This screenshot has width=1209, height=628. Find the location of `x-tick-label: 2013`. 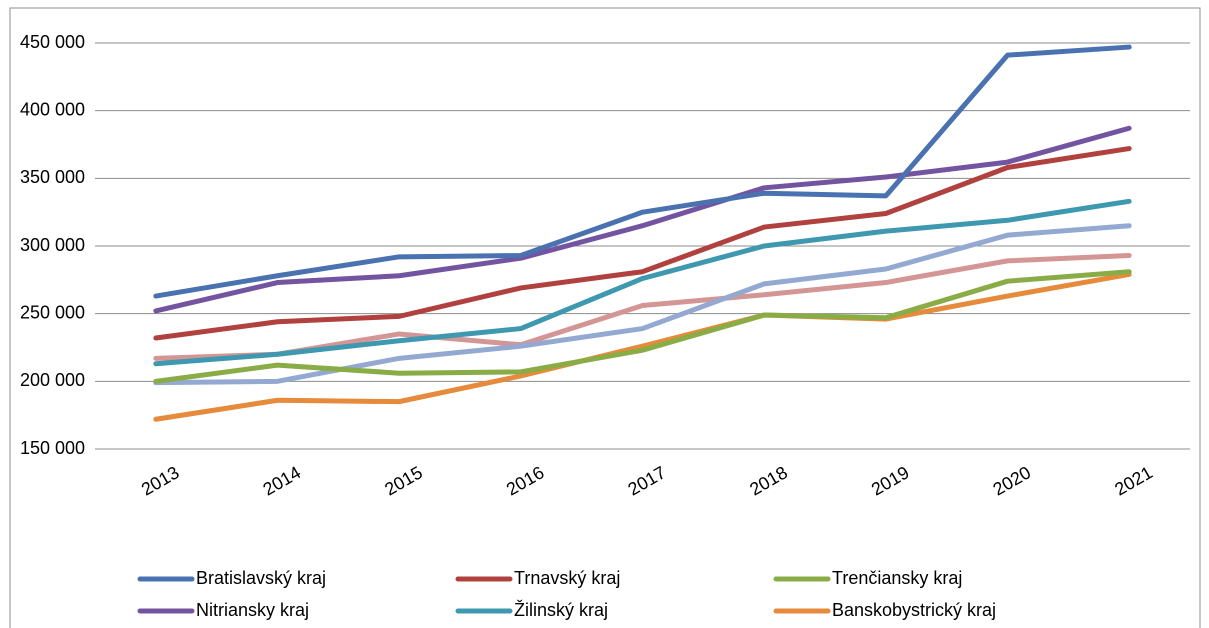

x-tick-label: 2013 is located at coordinates (160, 480).